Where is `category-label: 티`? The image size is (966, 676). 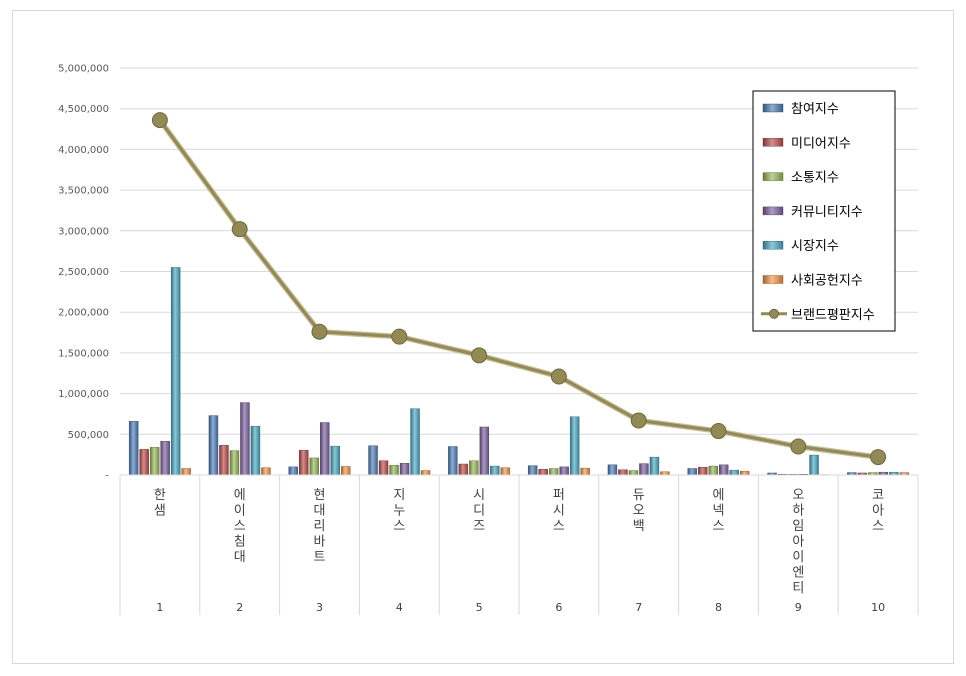 category-label: 티 is located at coordinates (798, 588).